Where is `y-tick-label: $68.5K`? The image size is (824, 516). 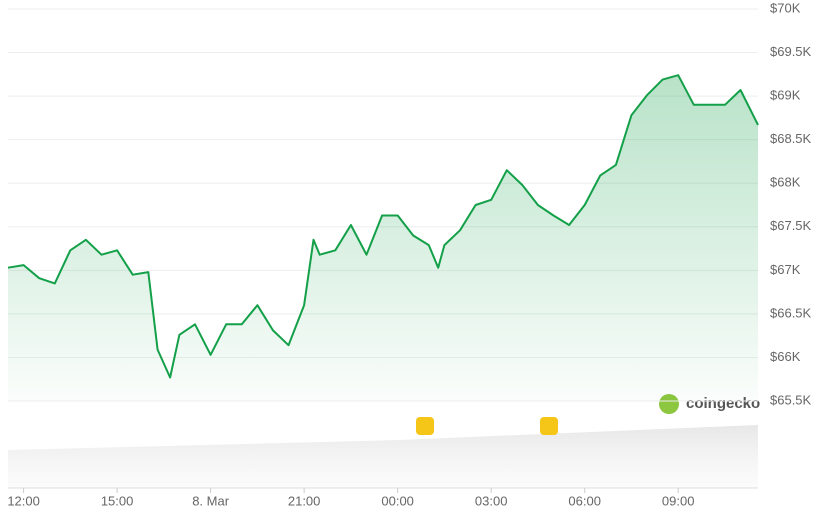 y-tick-label: $68.5K is located at coordinates (791, 138).